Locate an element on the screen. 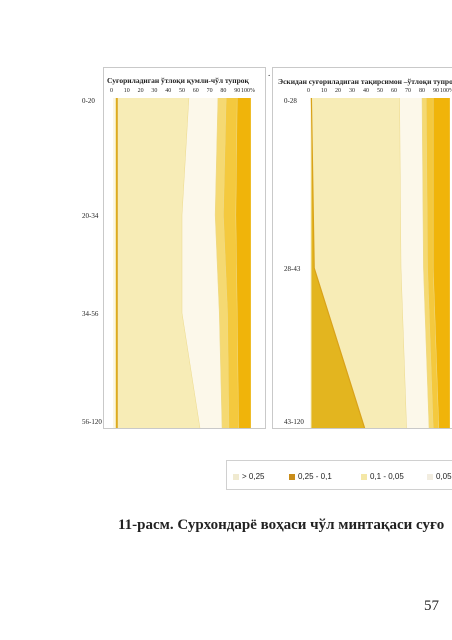  y-depth-label: 0-28 is located at coordinates (290, 101).